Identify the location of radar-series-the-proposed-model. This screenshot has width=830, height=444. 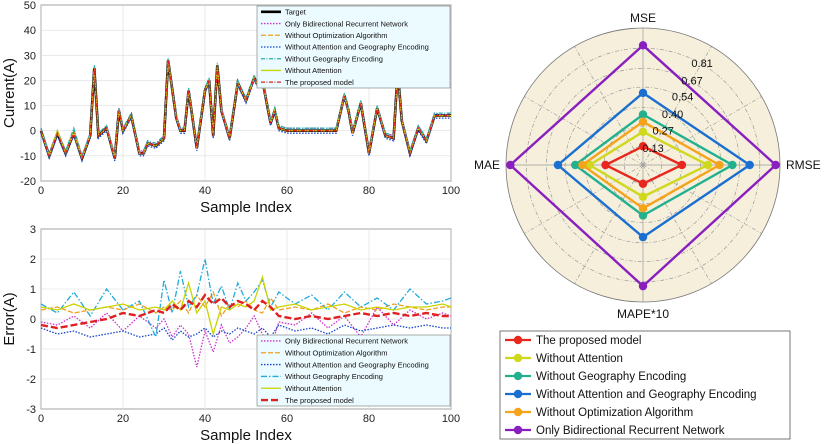
(644, 165).